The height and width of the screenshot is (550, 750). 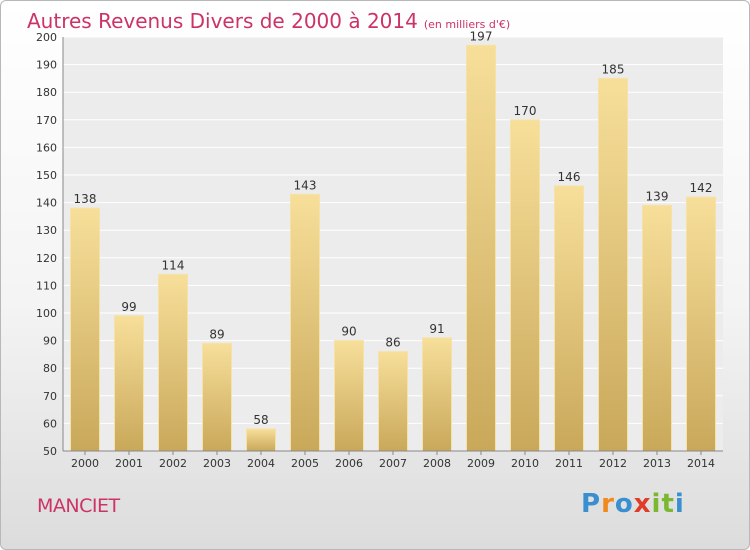 What do you see at coordinates (46, 175) in the screenshot?
I see `y-tick-label: 150` at bounding box center [46, 175].